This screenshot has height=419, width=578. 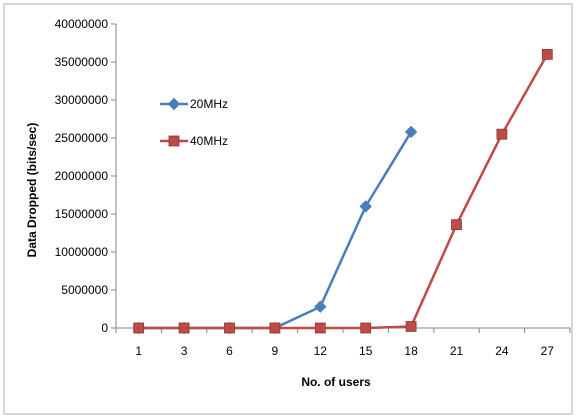 I want to click on x-tick-label: 9, so click(x=275, y=351).